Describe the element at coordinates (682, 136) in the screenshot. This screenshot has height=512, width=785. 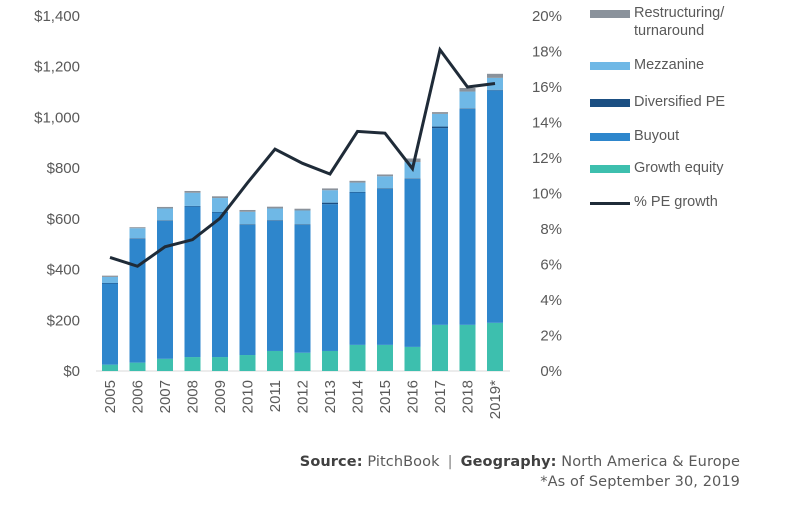
I see `legend-item-buyout: Buyout` at that location.